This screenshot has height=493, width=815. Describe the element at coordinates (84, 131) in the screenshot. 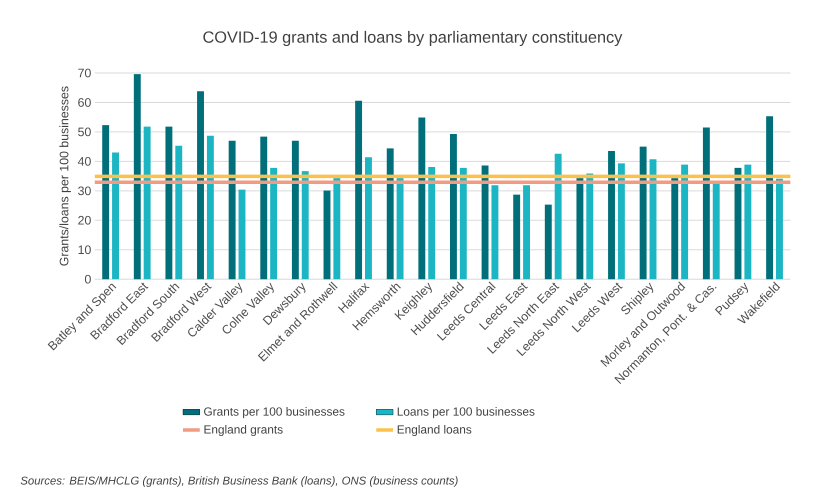

I see `y-tick-label: 50` at that location.